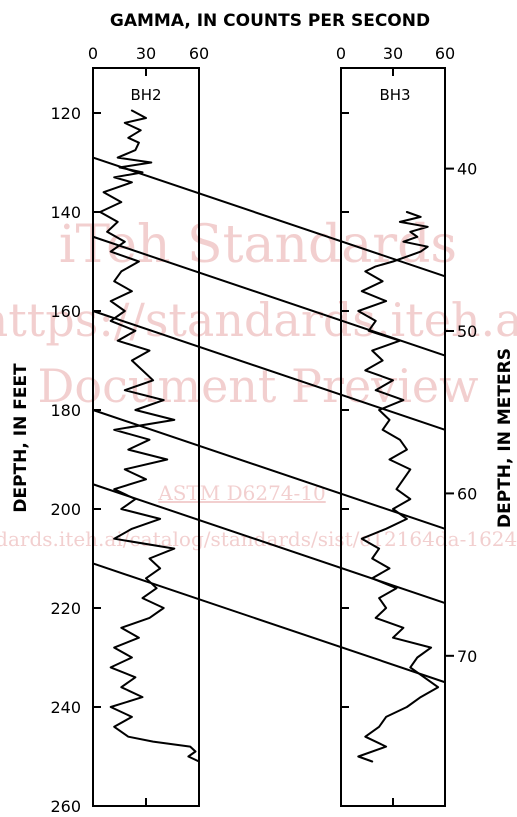 The width and height of the screenshot is (517, 817). I want to click on series-line-bh3, so click(398, 487).